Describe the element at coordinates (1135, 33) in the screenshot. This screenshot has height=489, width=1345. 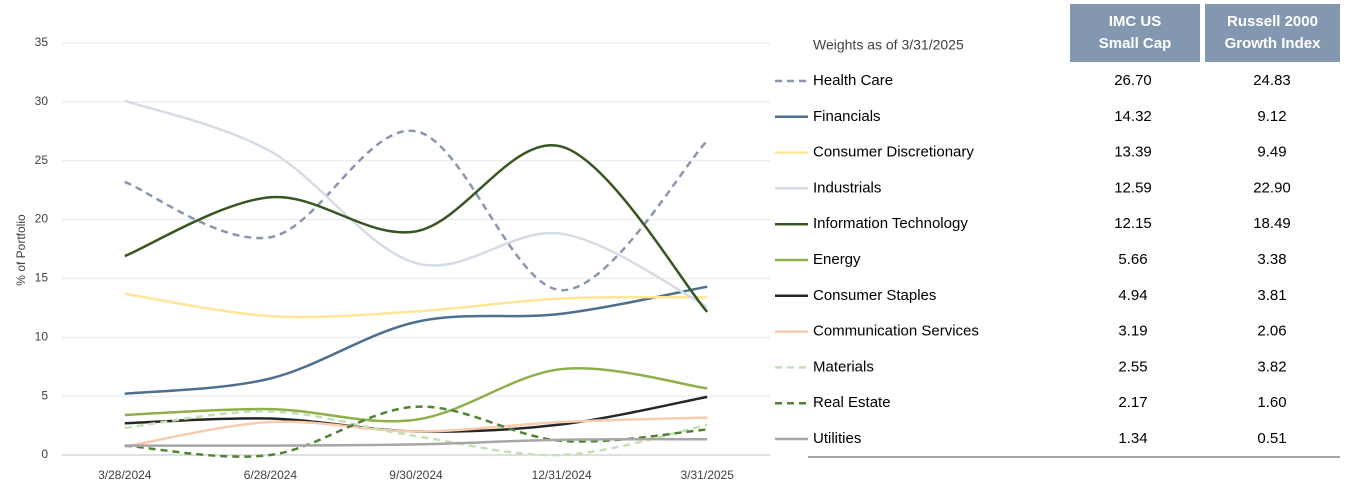
I see `column-header: IMC US Small Cap` at that location.